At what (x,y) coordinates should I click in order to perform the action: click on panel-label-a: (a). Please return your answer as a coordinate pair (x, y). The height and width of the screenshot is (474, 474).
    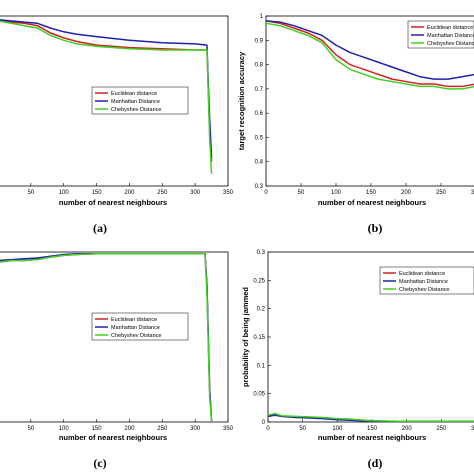
    Looking at the image, I should click on (100, 228).